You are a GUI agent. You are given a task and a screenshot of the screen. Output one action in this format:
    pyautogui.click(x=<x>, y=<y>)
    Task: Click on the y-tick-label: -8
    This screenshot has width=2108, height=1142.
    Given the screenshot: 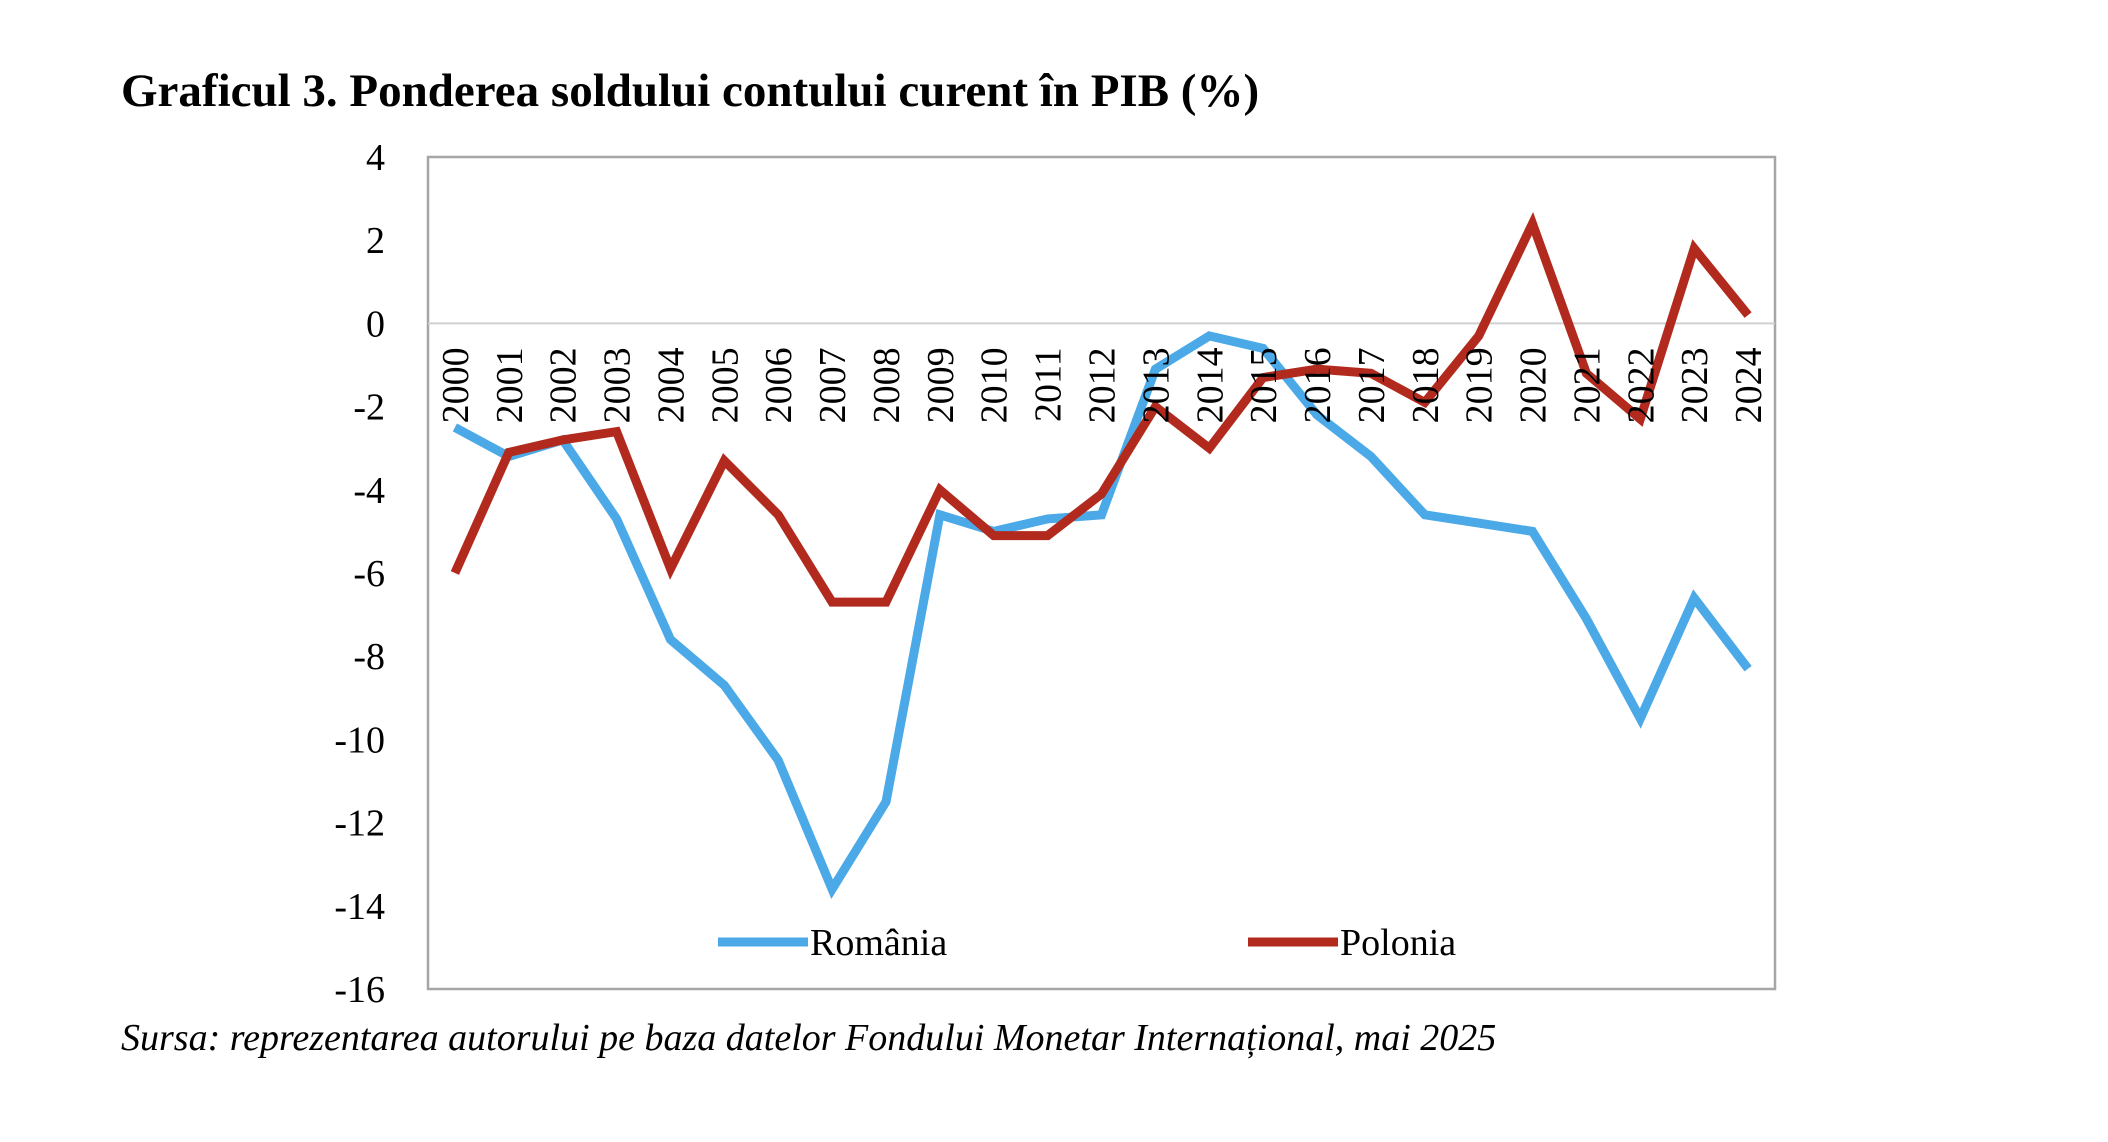 What is the action you would take?
    pyautogui.click(x=369, y=657)
    